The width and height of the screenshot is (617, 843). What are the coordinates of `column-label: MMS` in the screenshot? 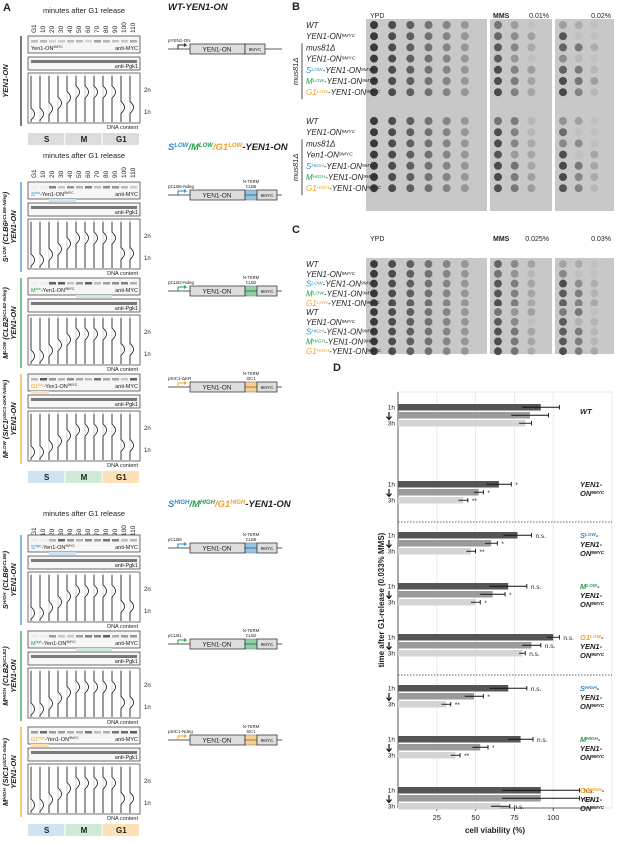 It's located at (501, 16).